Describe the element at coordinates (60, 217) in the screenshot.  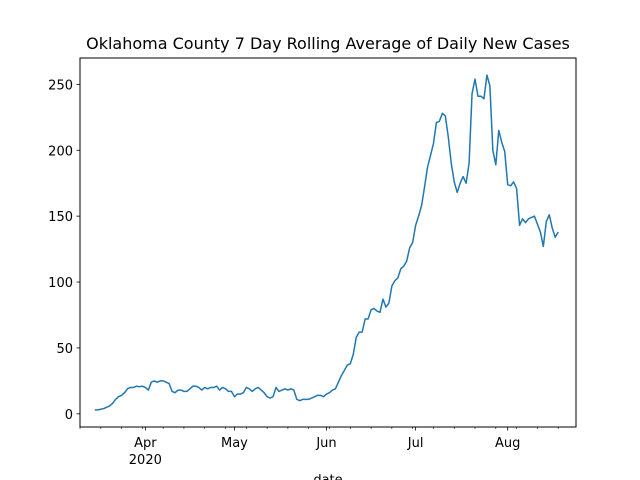
I see `y-tick-label: 150` at that location.